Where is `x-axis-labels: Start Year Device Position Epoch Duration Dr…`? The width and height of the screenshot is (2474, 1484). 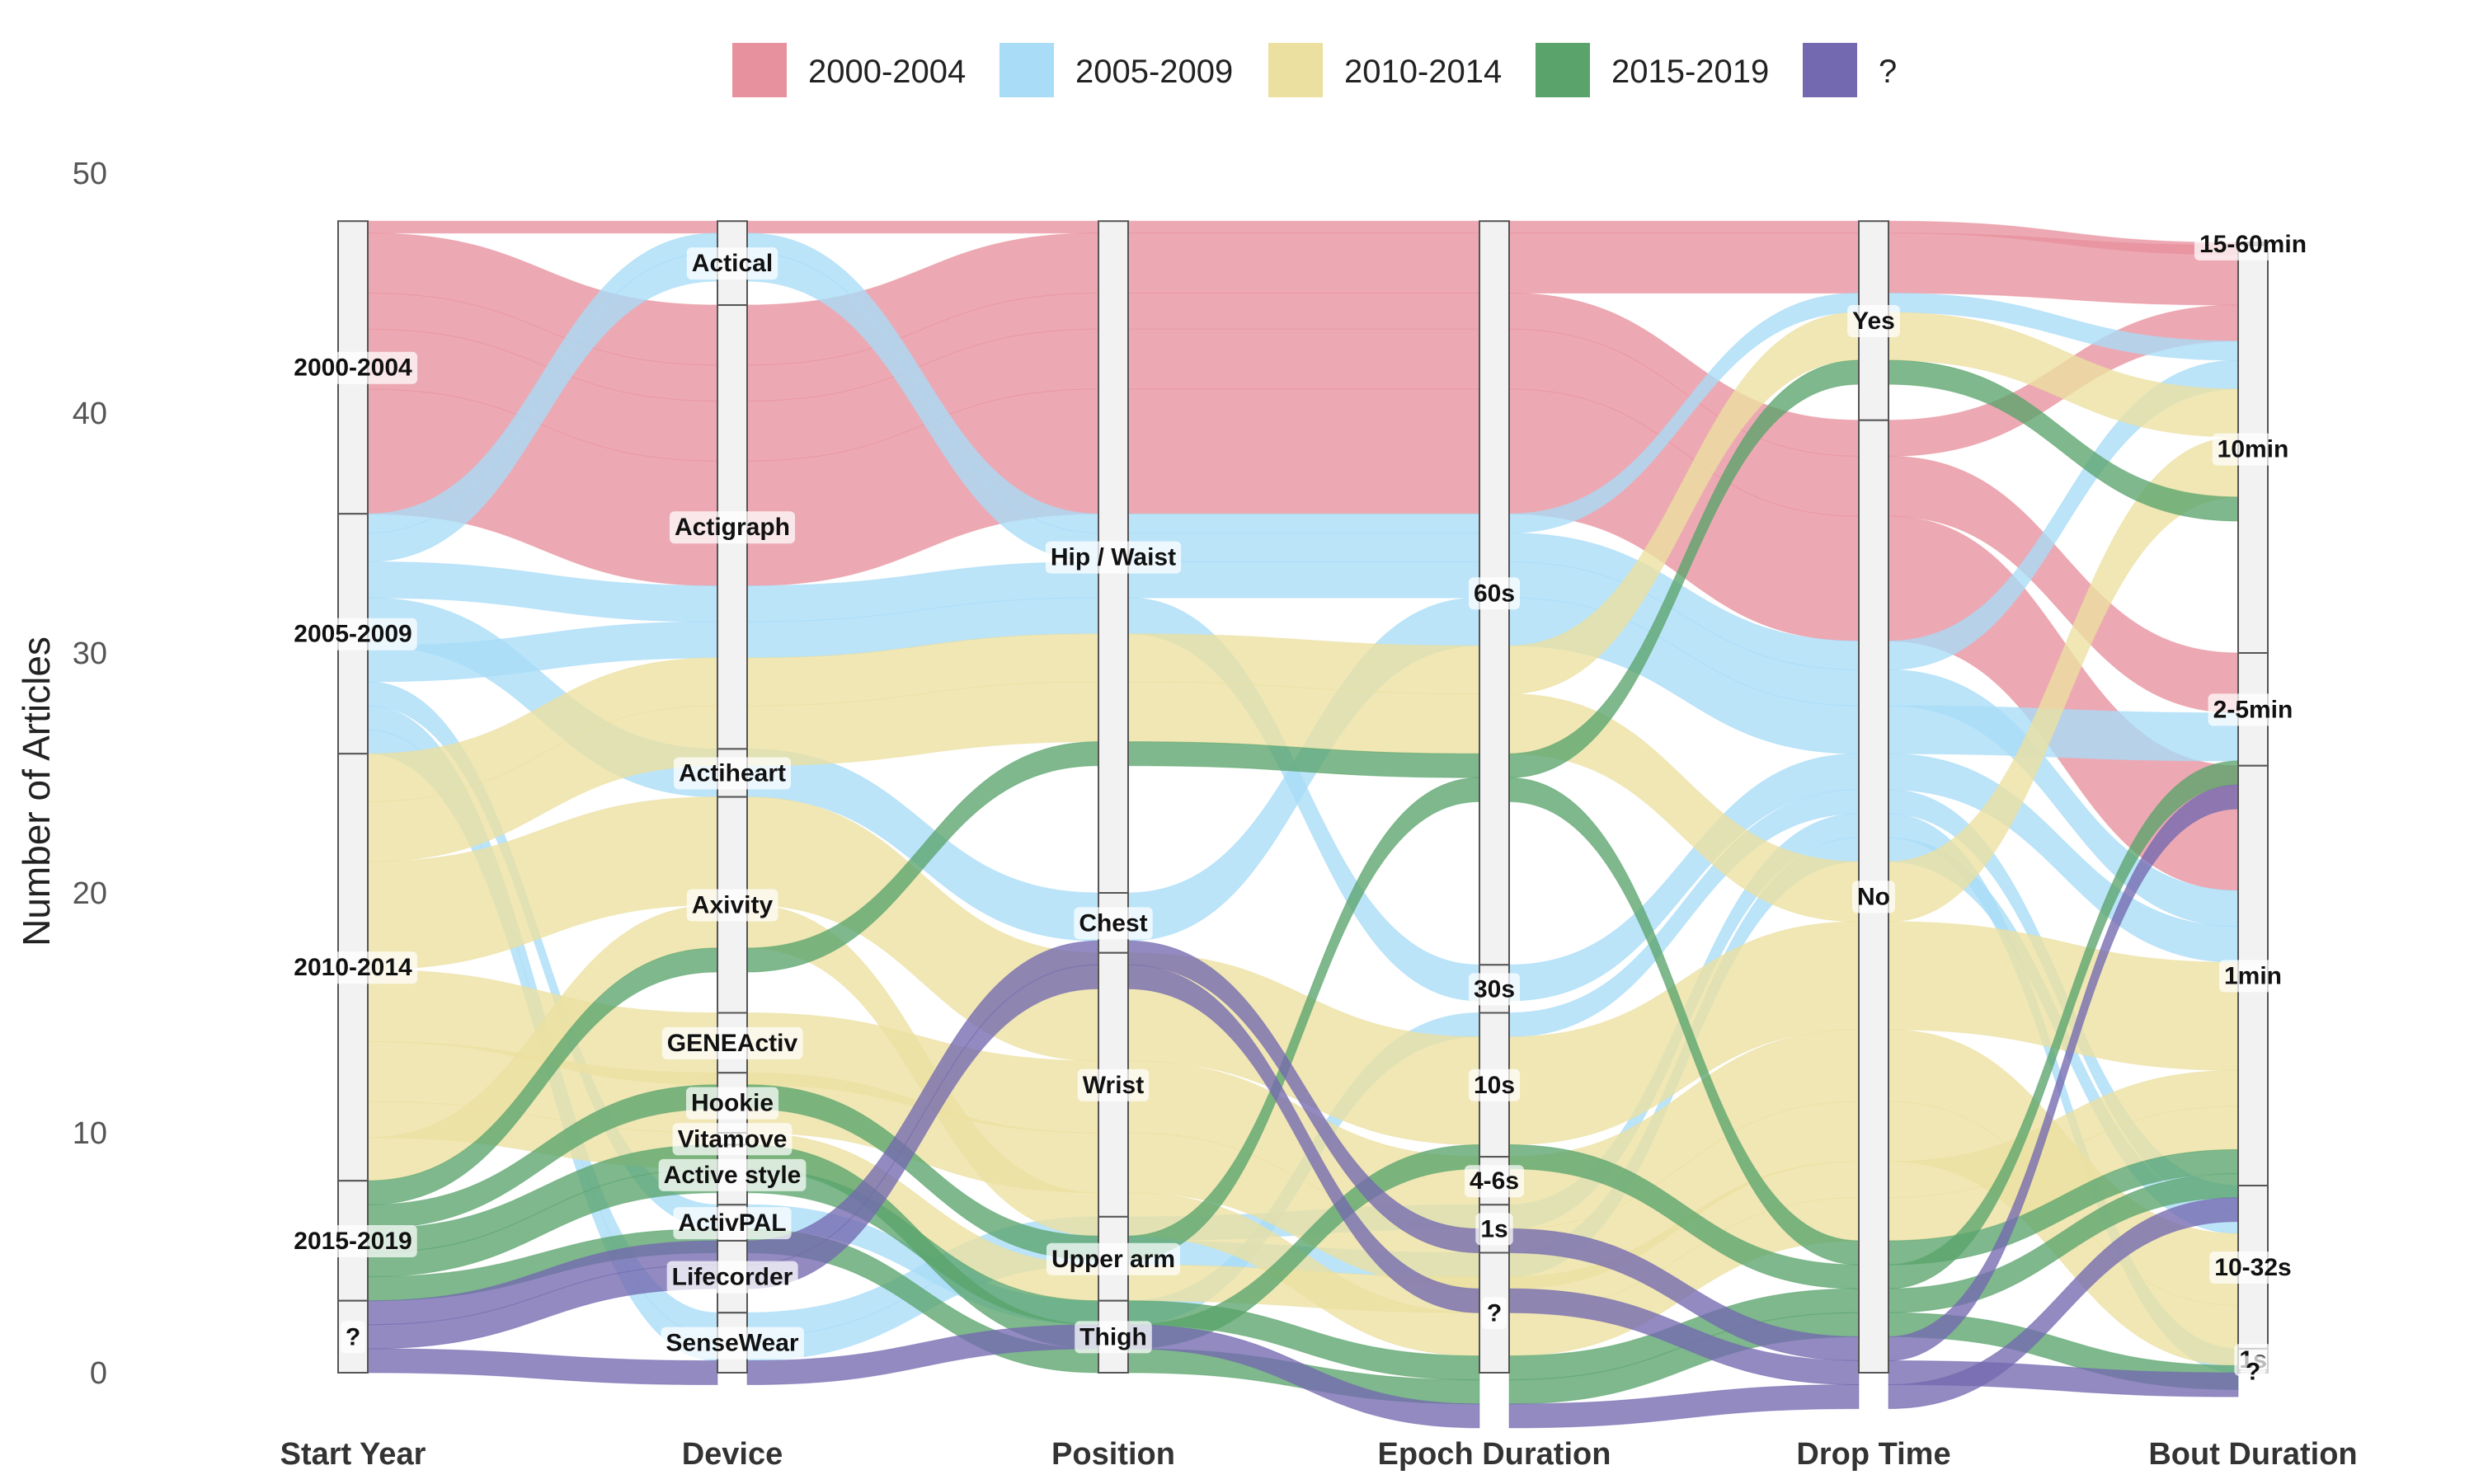
x-axis-labels: Start Year Device Position Epoch Duration Dr… is located at coordinates (1319, 1454).